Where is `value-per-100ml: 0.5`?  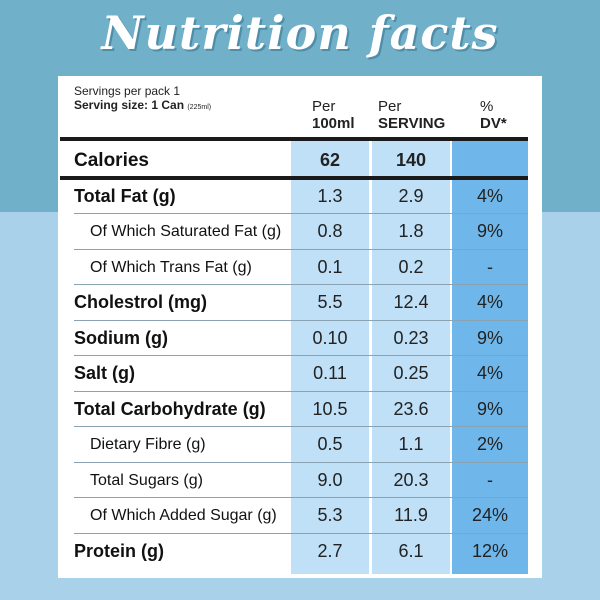
value-per-100ml: 0.5 is located at coordinates (330, 444).